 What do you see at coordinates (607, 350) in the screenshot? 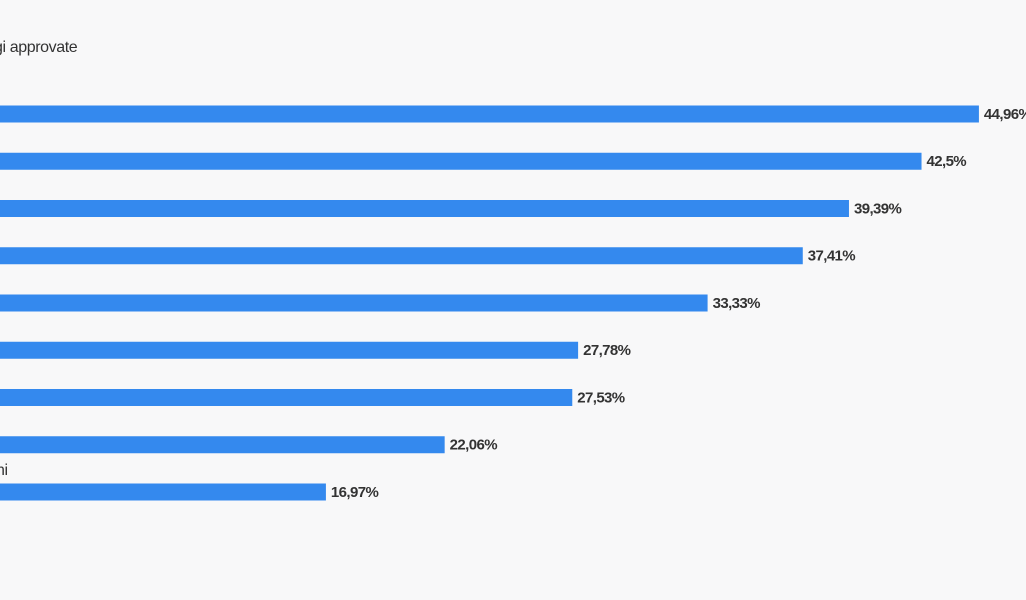
I see `value-label: 27,78%` at bounding box center [607, 350].